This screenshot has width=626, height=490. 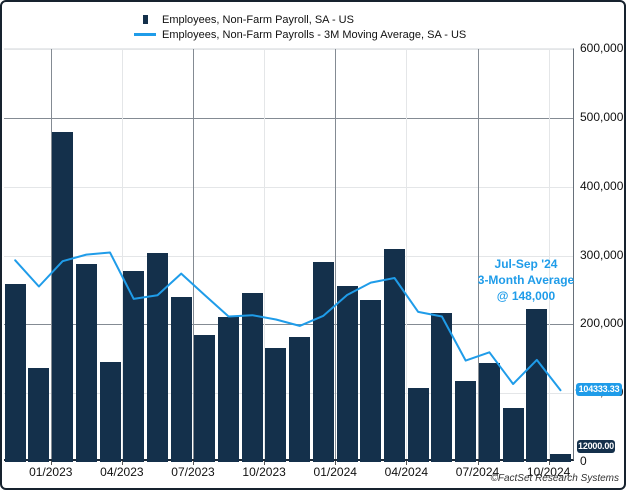 What do you see at coordinates (229, 389) in the screenshot?
I see `payroll-bar-08/2023` at bounding box center [229, 389].